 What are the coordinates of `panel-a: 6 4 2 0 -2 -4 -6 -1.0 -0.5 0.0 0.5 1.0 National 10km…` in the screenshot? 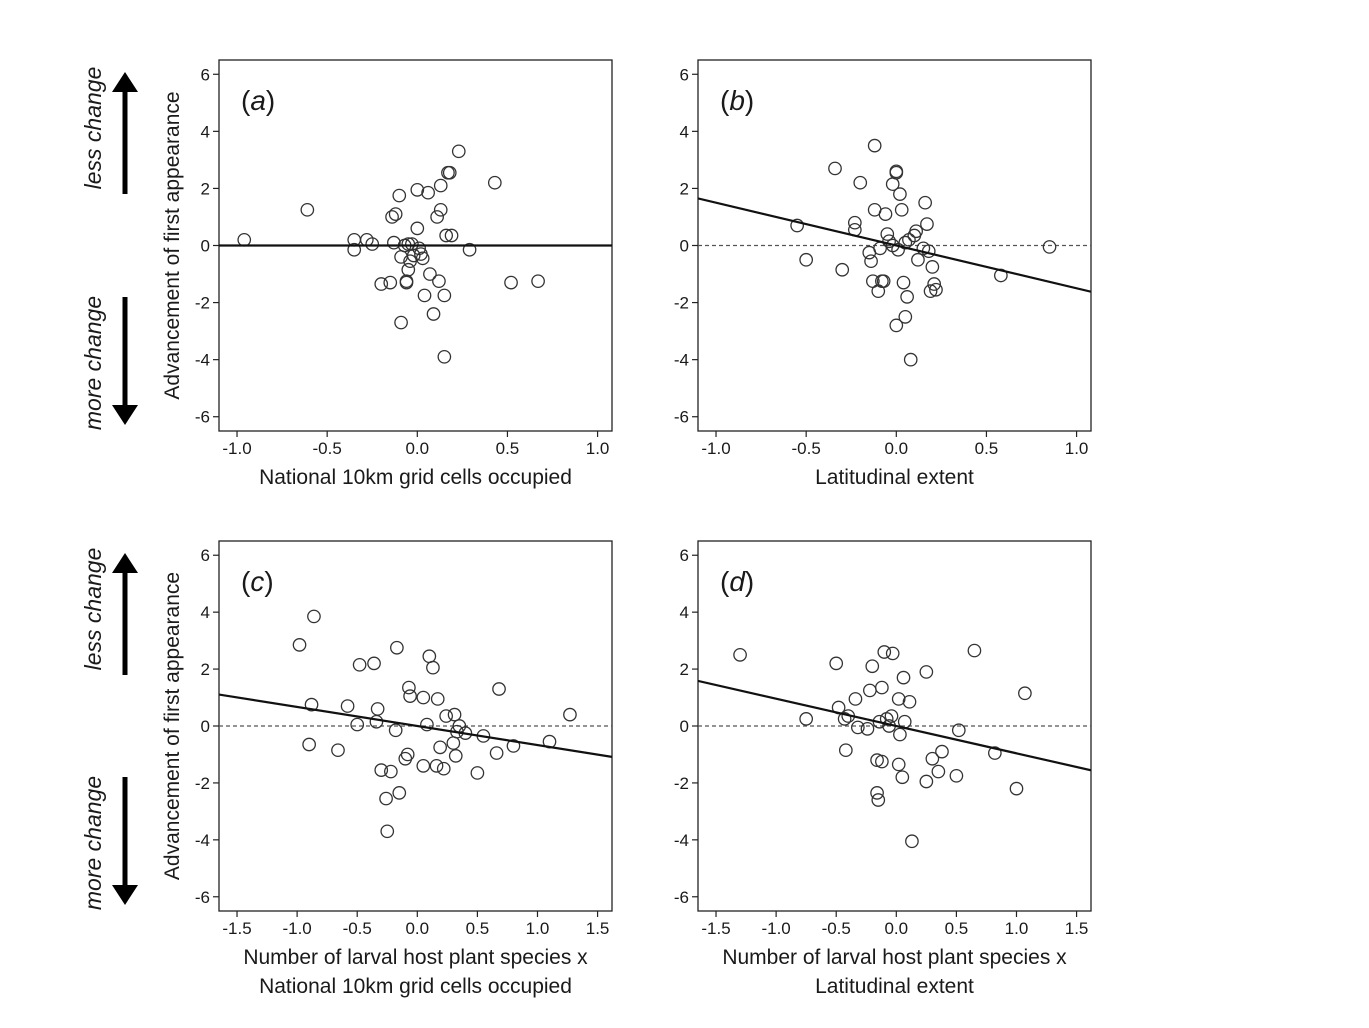 It's located at (387, 274).